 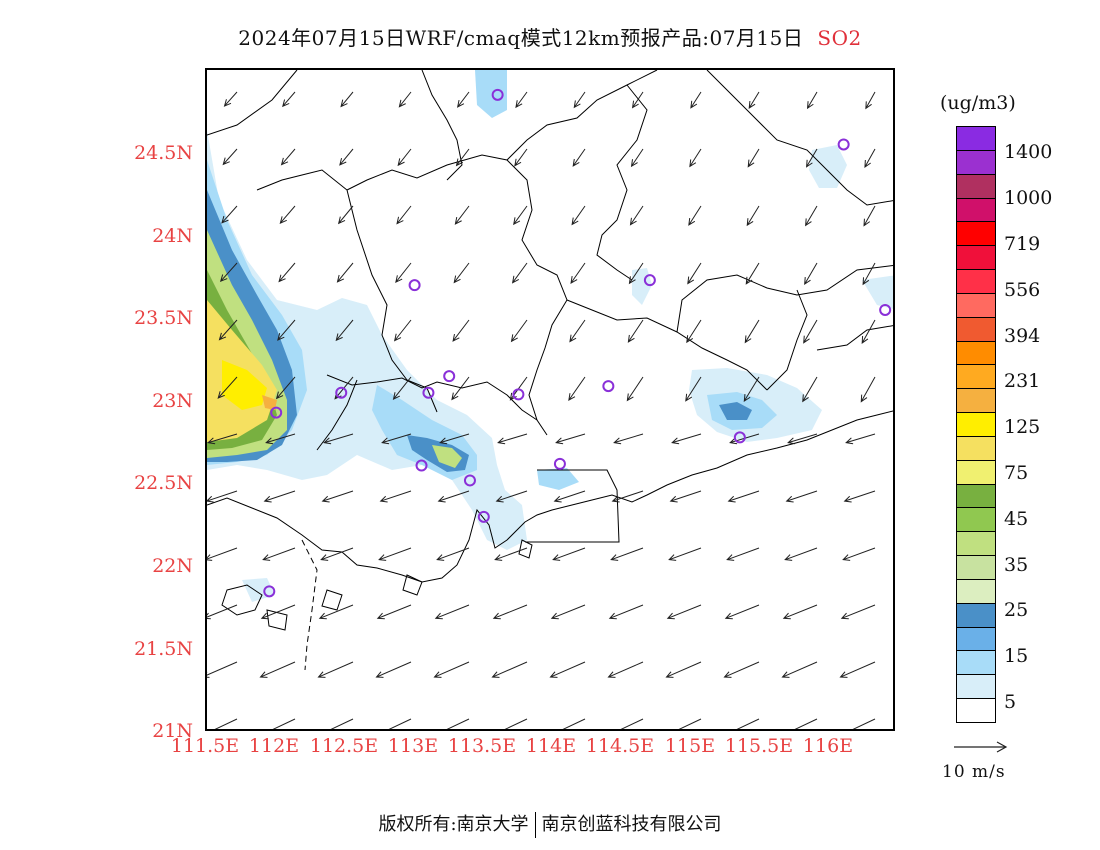 I want to click on copyright: 版权所有:南京大学 南京创蓝科技有限公司, so click(x=550, y=824).